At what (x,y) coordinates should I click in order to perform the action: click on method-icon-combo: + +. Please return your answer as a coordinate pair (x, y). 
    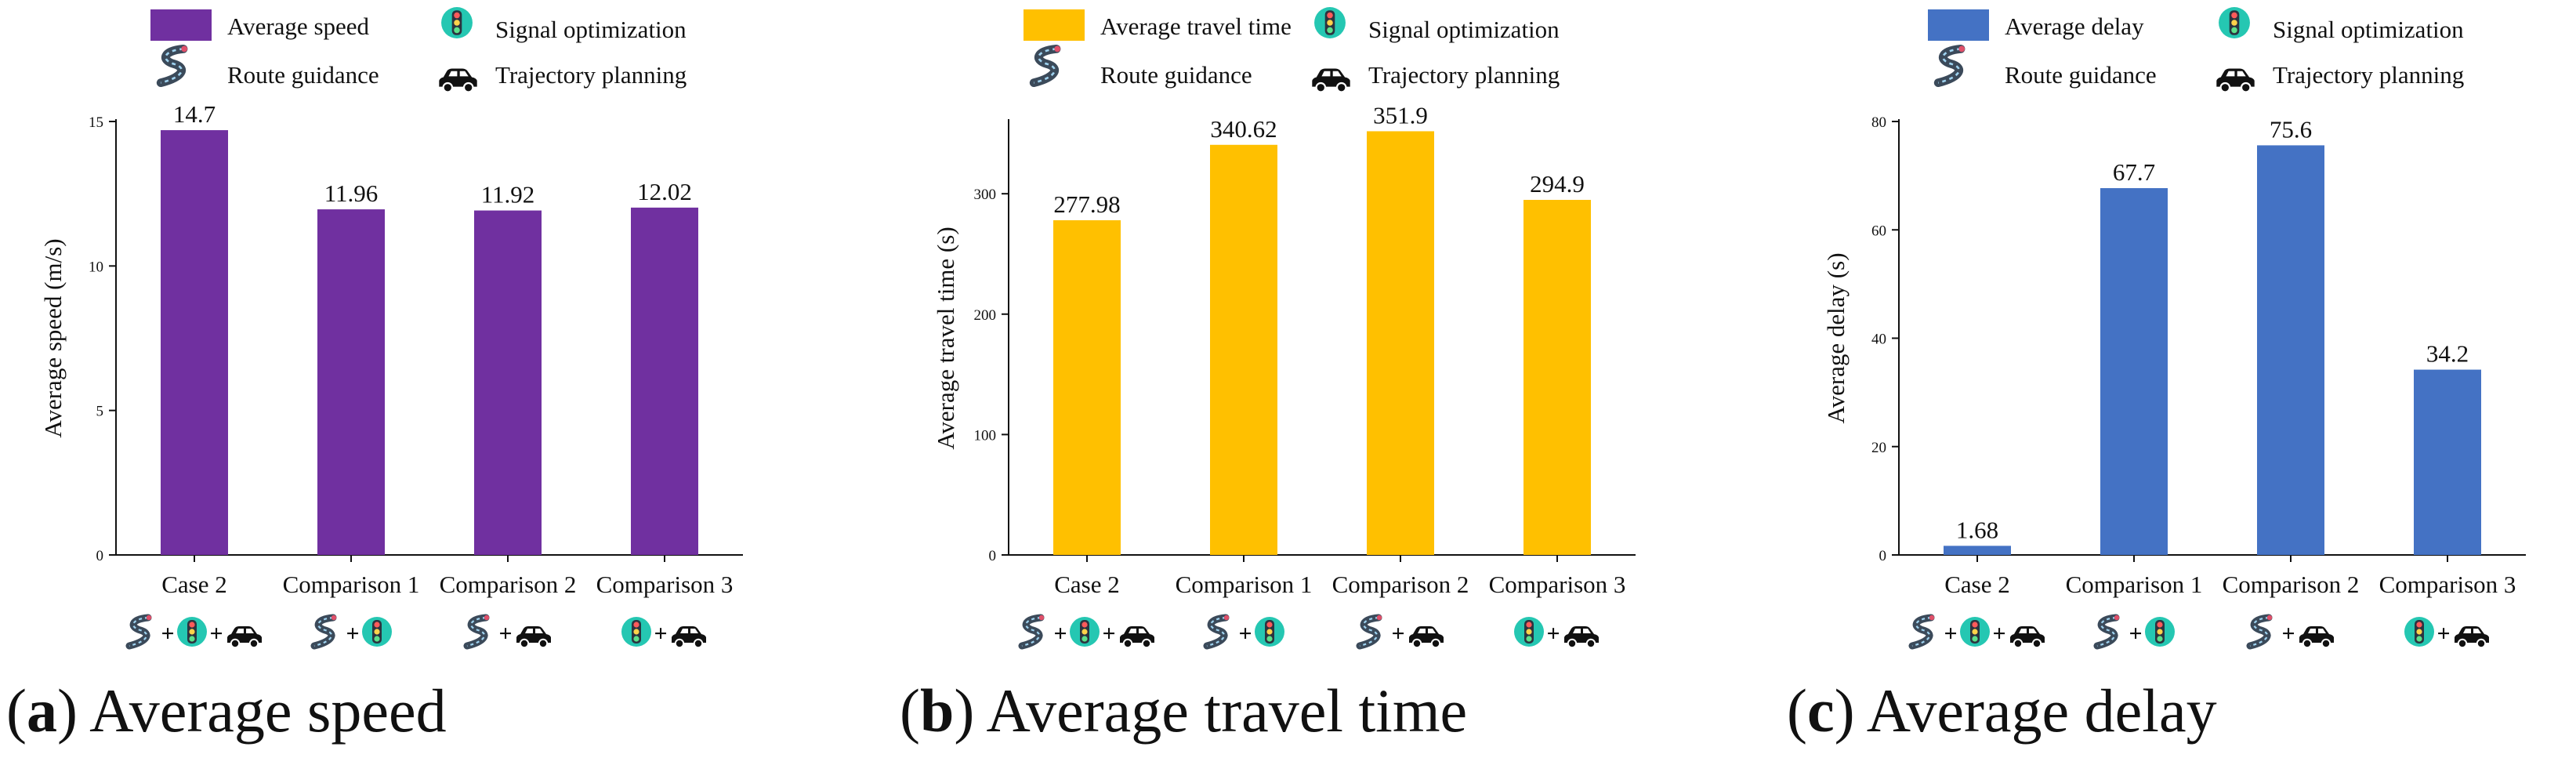
    Looking at the image, I should click on (1976, 632).